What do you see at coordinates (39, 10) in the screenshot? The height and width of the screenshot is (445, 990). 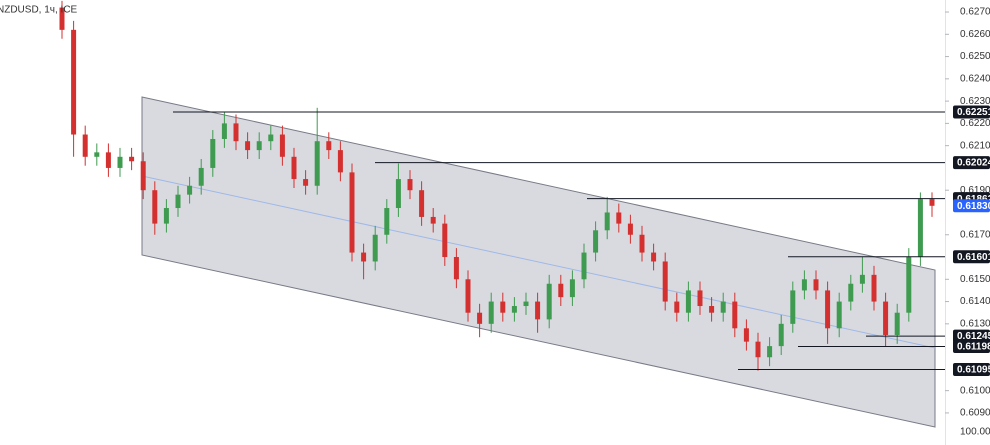 I see `chart-title: NZDUSD, 1ч, ICE` at bounding box center [39, 10].